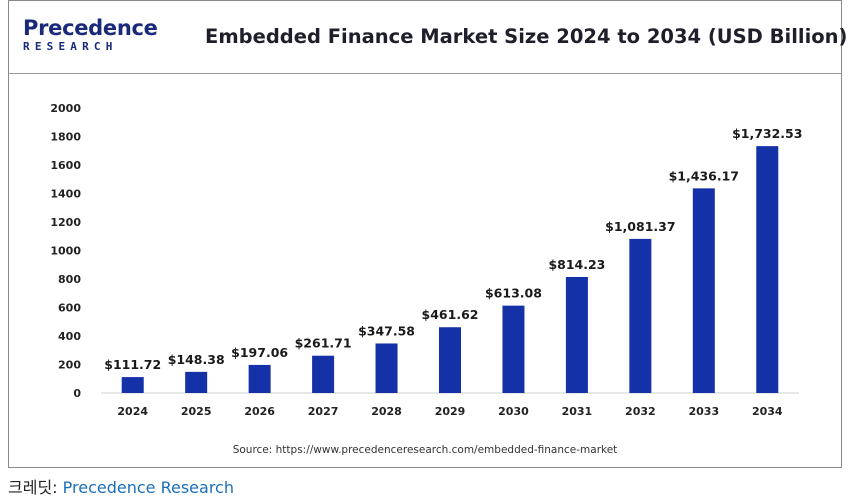  I want to click on data-label-2024: $111.72, so click(132, 364).